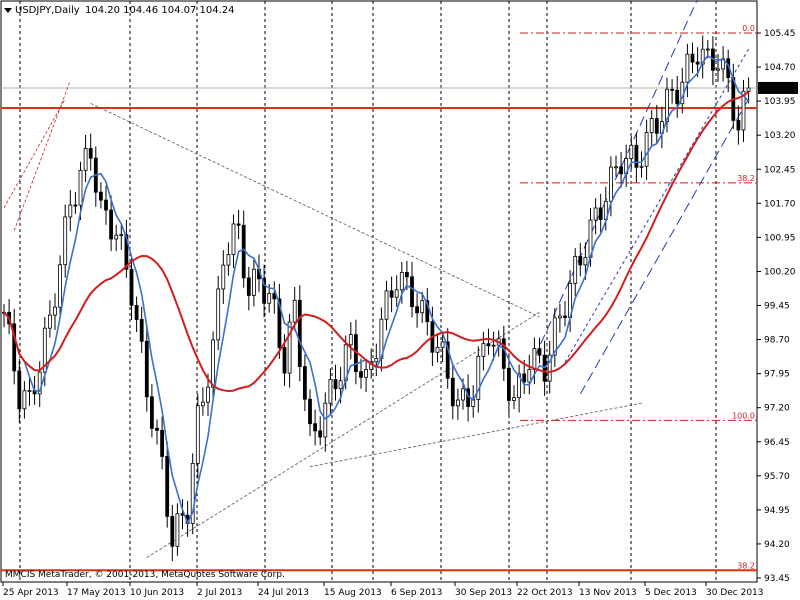 The height and width of the screenshot is (600, 800). Describe the element at coordinates (96, 593) in the screenshot. I see `x-tick-label: 17 May 2013` at that location.